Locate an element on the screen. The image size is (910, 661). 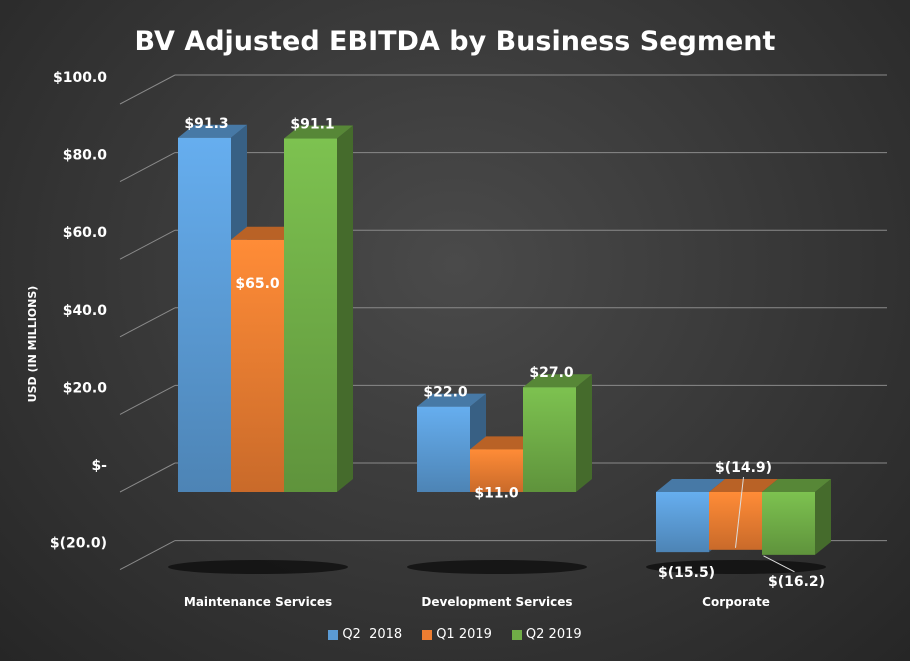
legend-item-series-3: Q2 2019 is located at coordinates (546, 634).